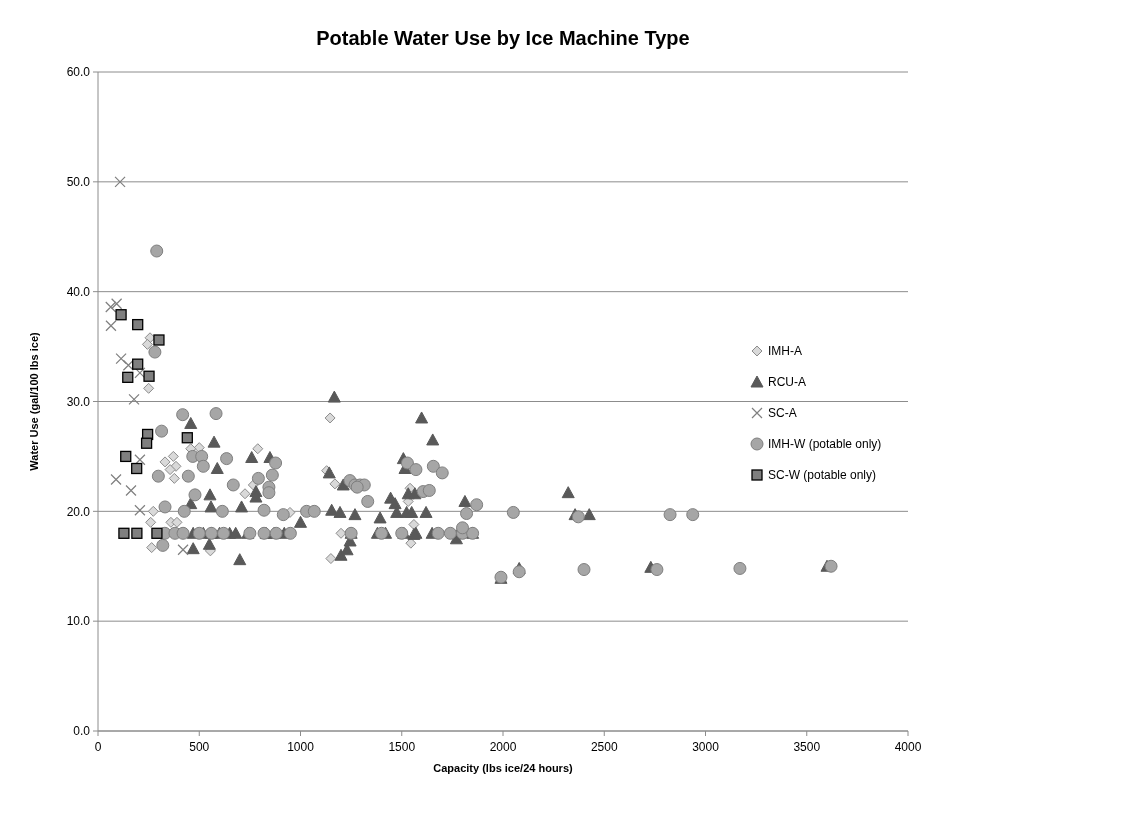  Describe the element at coordinates (503, 747) in the screenshot. I see `x-tick-label: 2000` at that location.